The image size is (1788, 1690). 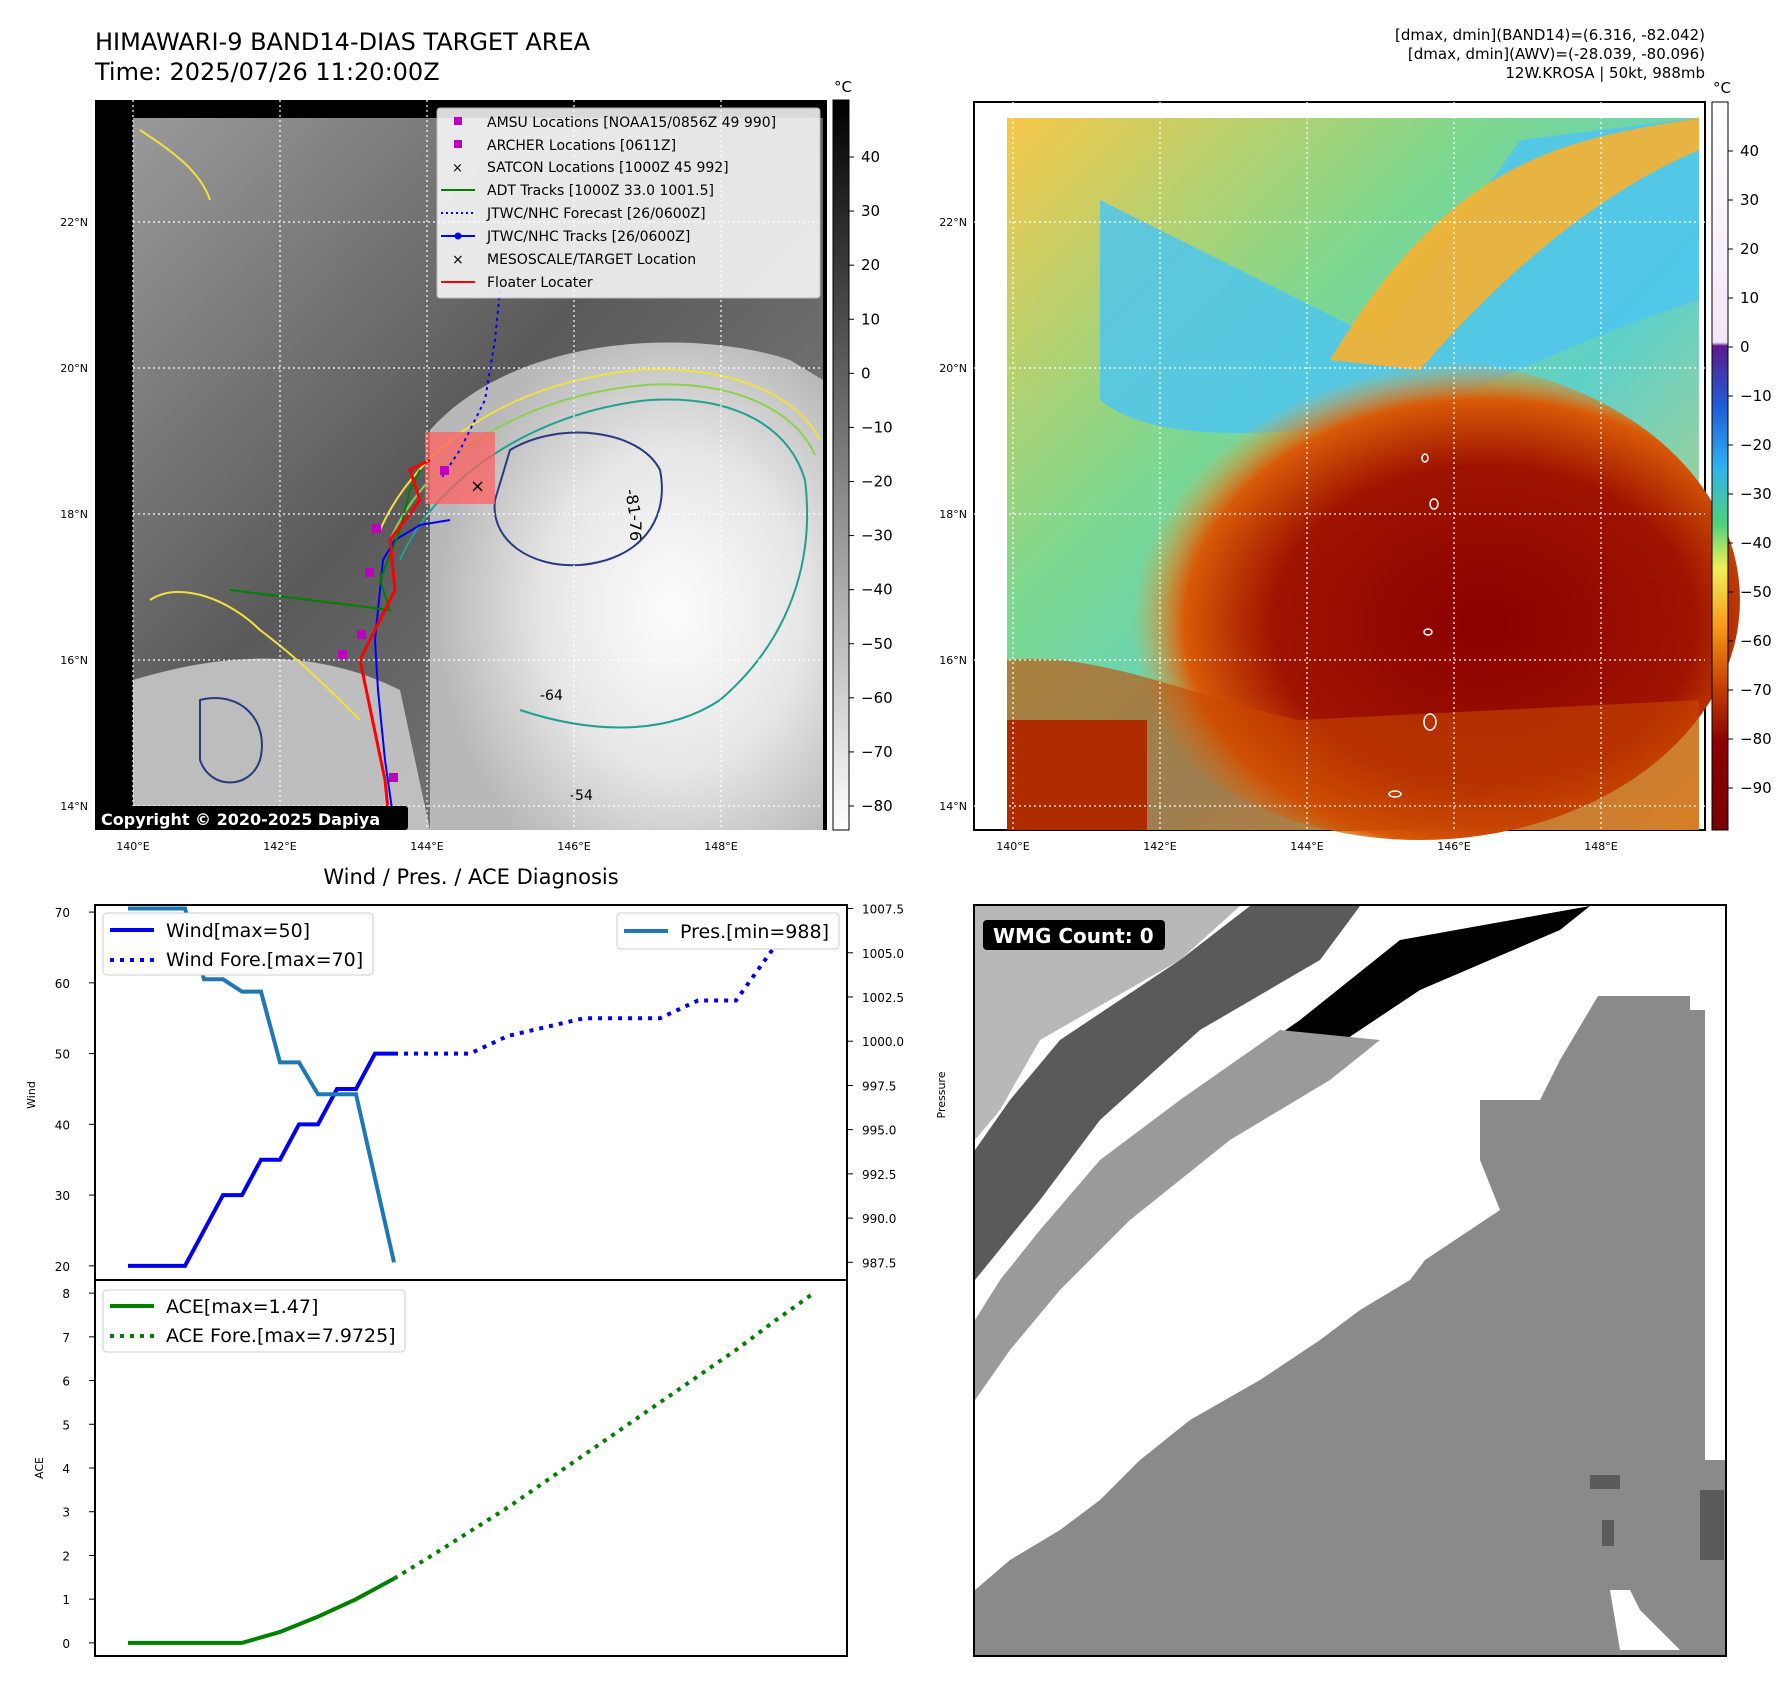 What do you see at coordinates (841, 465) in the screenshot?
I see `left-colorbar-gradient` at bounding box center [841, 465].